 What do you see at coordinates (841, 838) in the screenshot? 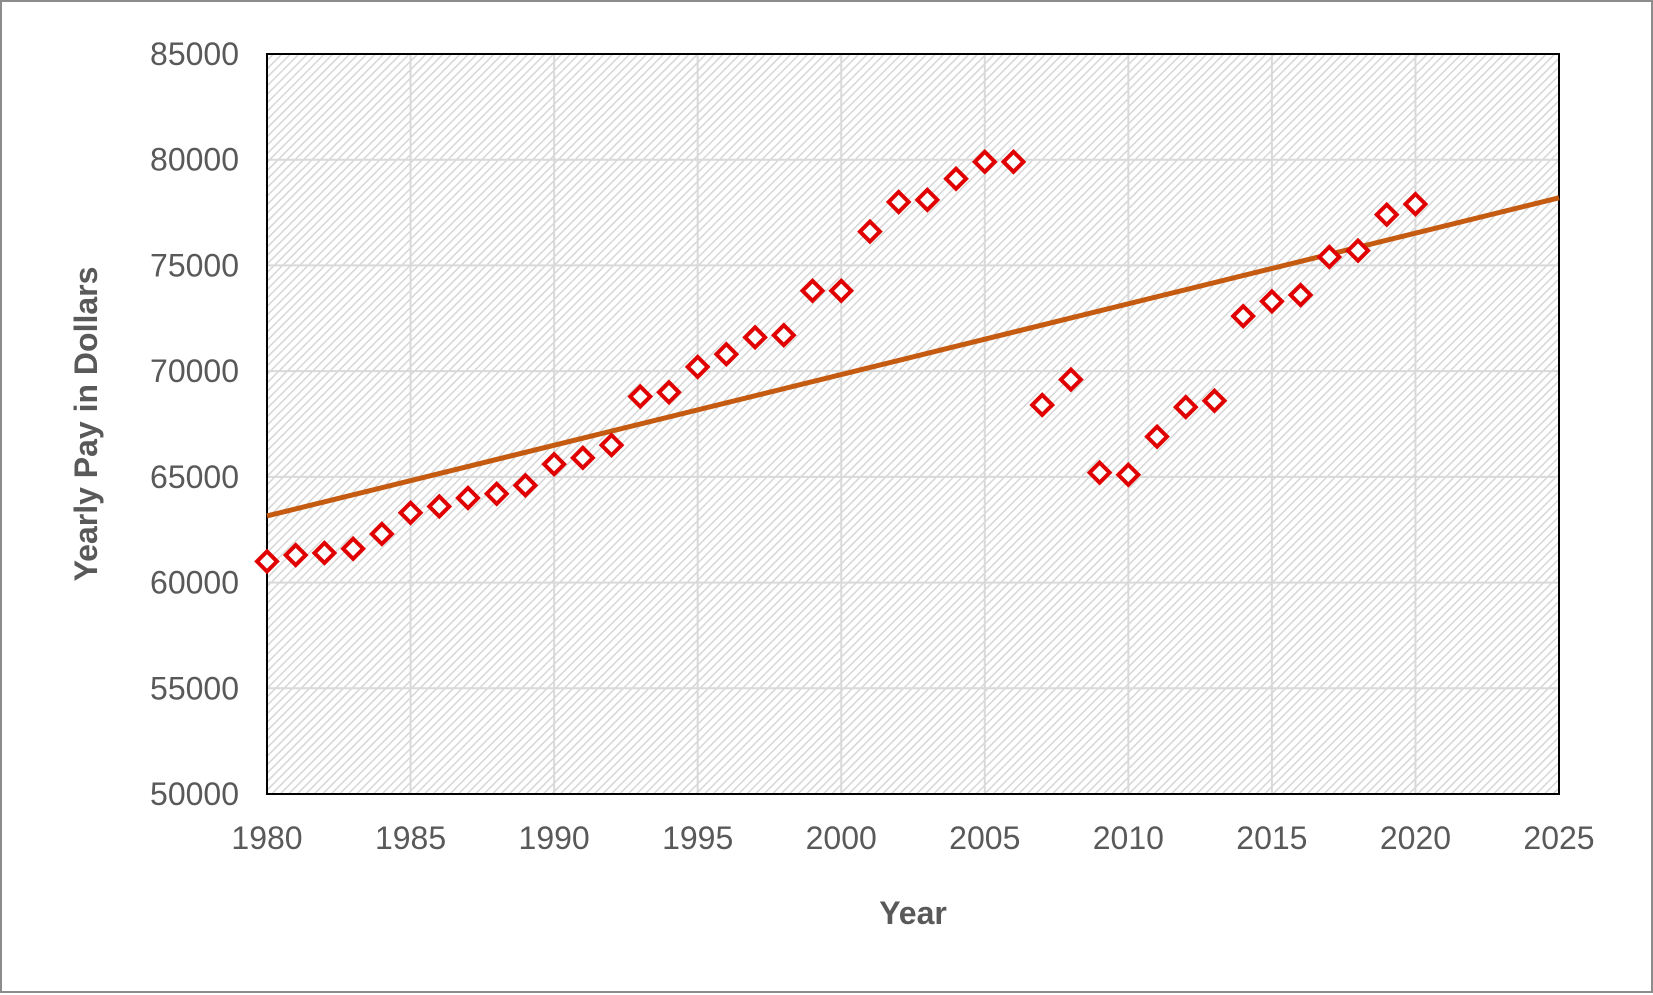
I see `x-tick-label: 2000` at bounding box center [841, 838].